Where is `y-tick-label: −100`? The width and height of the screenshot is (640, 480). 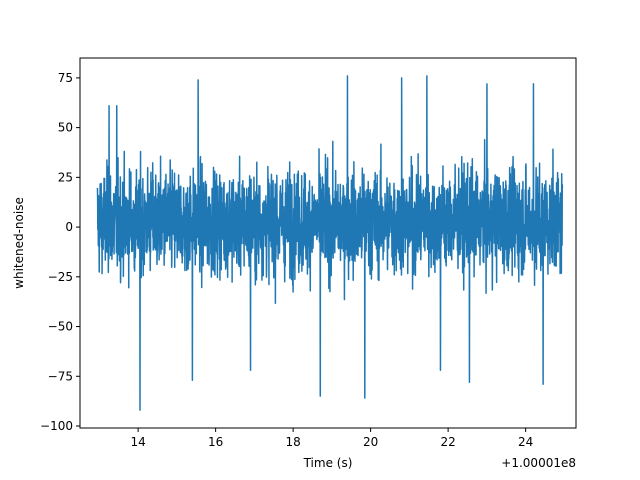
y-tick-label: −100 is located at coordinates (56, 426).